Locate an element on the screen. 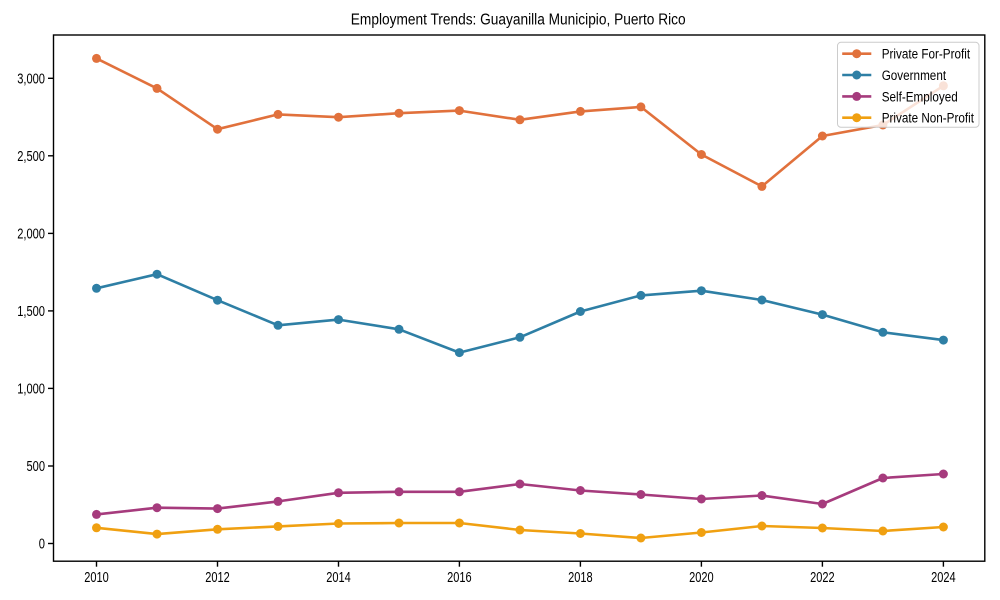  svg-text: 2012 is located at coordinates (217, 577).